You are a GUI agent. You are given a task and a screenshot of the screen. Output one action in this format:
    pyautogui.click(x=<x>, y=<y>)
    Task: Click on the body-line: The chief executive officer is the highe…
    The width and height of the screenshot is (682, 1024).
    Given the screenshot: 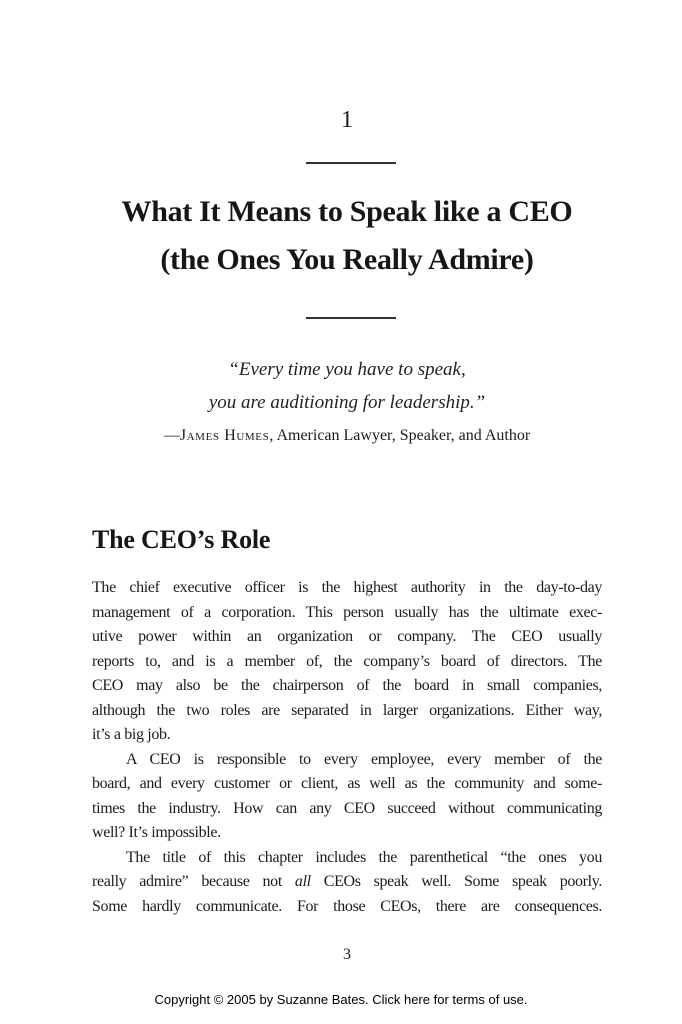 What is the action you would take?
    pyautogui.click(x=347, y=587)
    